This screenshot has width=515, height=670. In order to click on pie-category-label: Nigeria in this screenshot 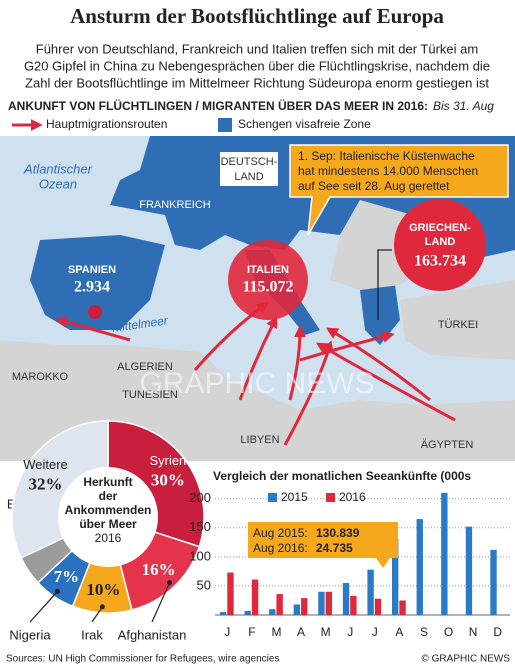, I will do `click(30, 634)`.